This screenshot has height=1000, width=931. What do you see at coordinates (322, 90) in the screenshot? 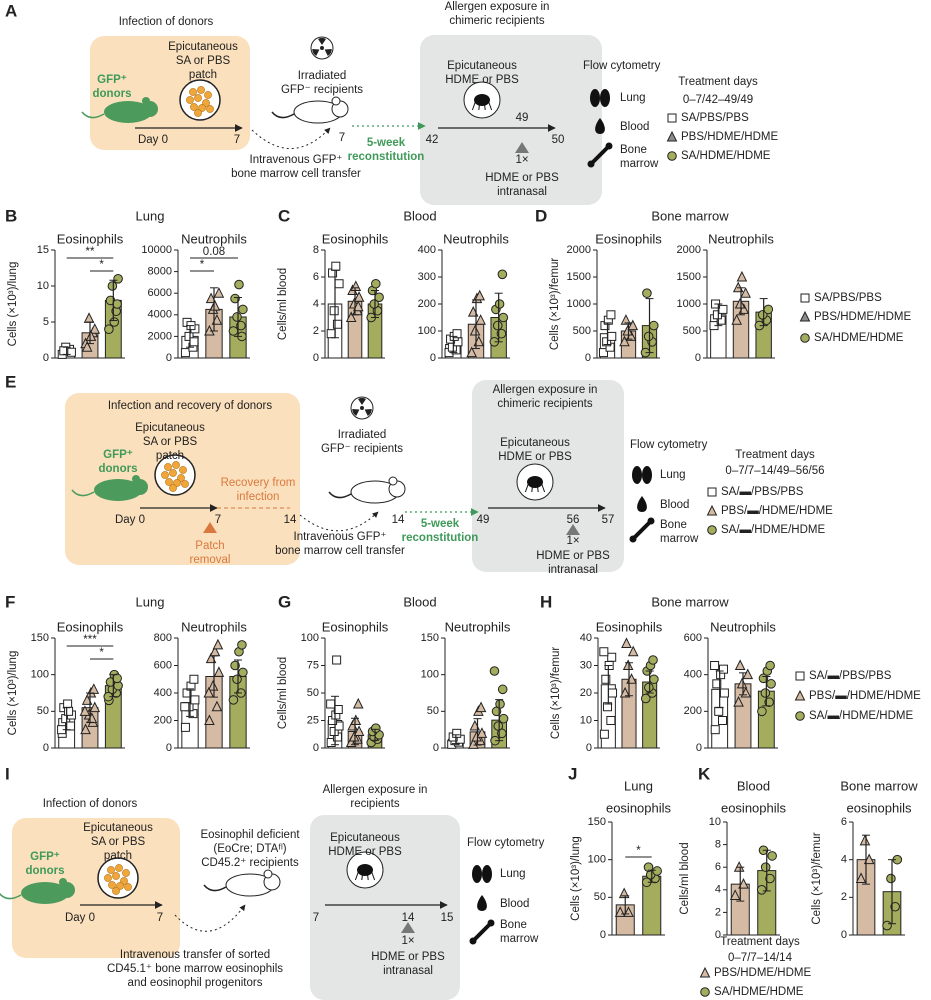
I see `schematic-text: GFP⁻ recipients` at bounding box center [322, 90].